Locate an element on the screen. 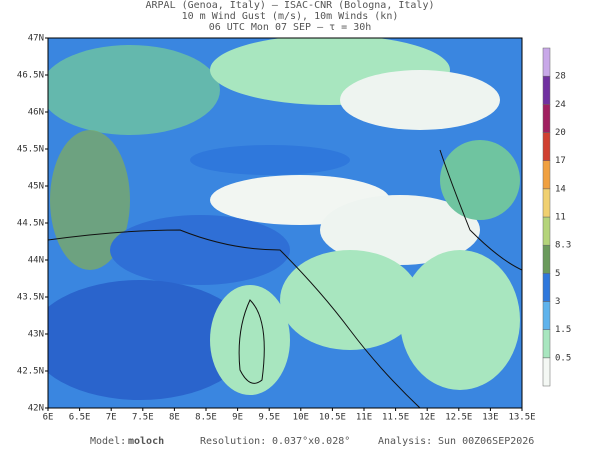  lat-label: 46N is located at coordinates (36, 113).